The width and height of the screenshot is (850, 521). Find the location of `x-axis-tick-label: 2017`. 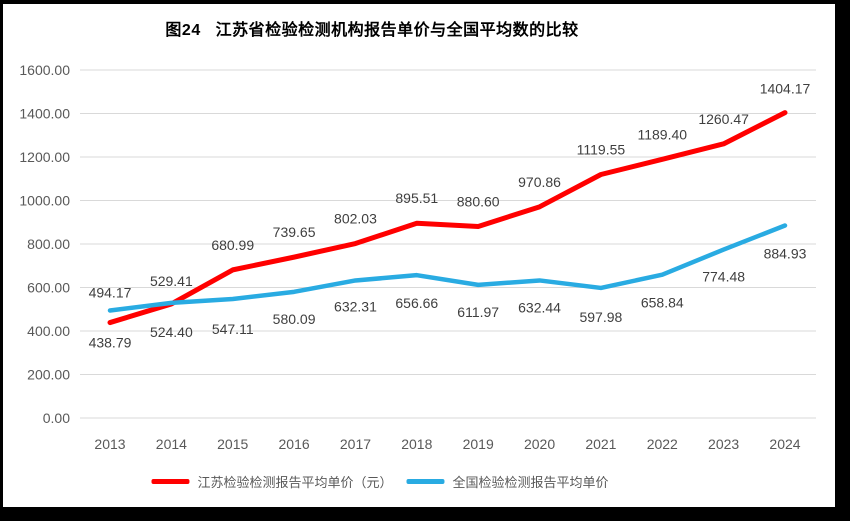

x-axis-tick-label: 2017 is located at coordinates (355, 444).